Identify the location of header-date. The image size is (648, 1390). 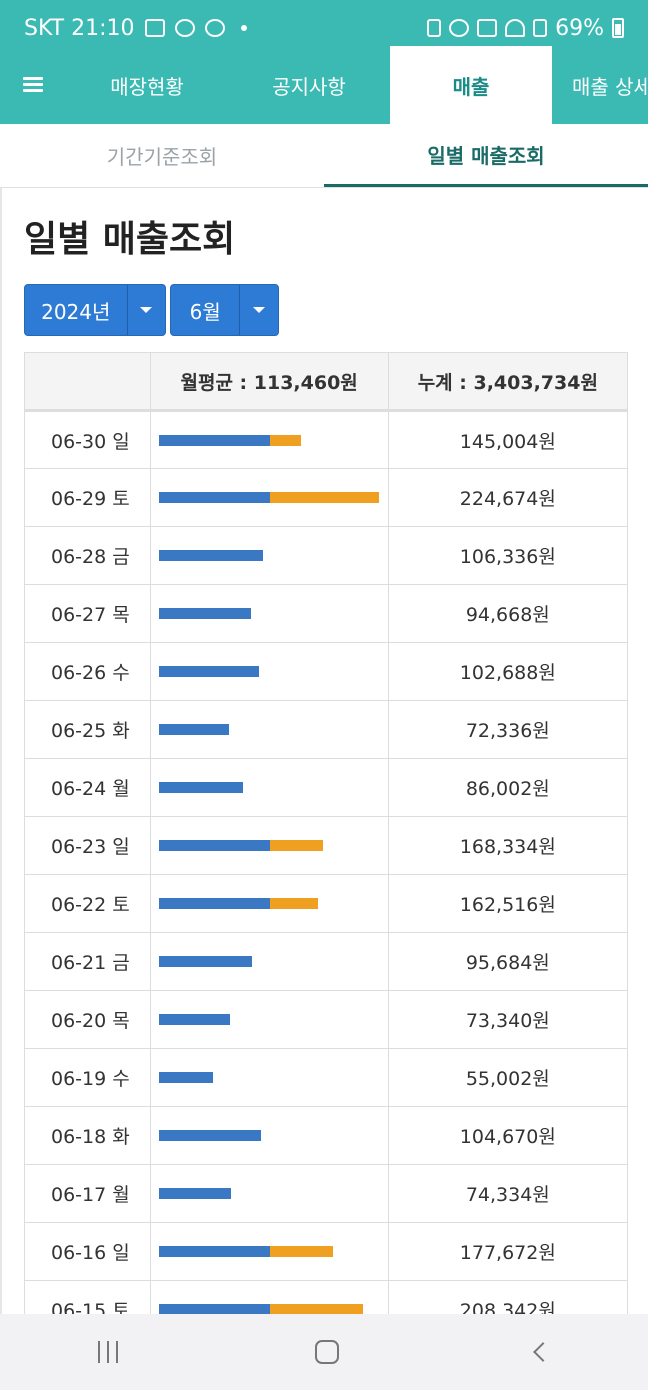
(87, 382).